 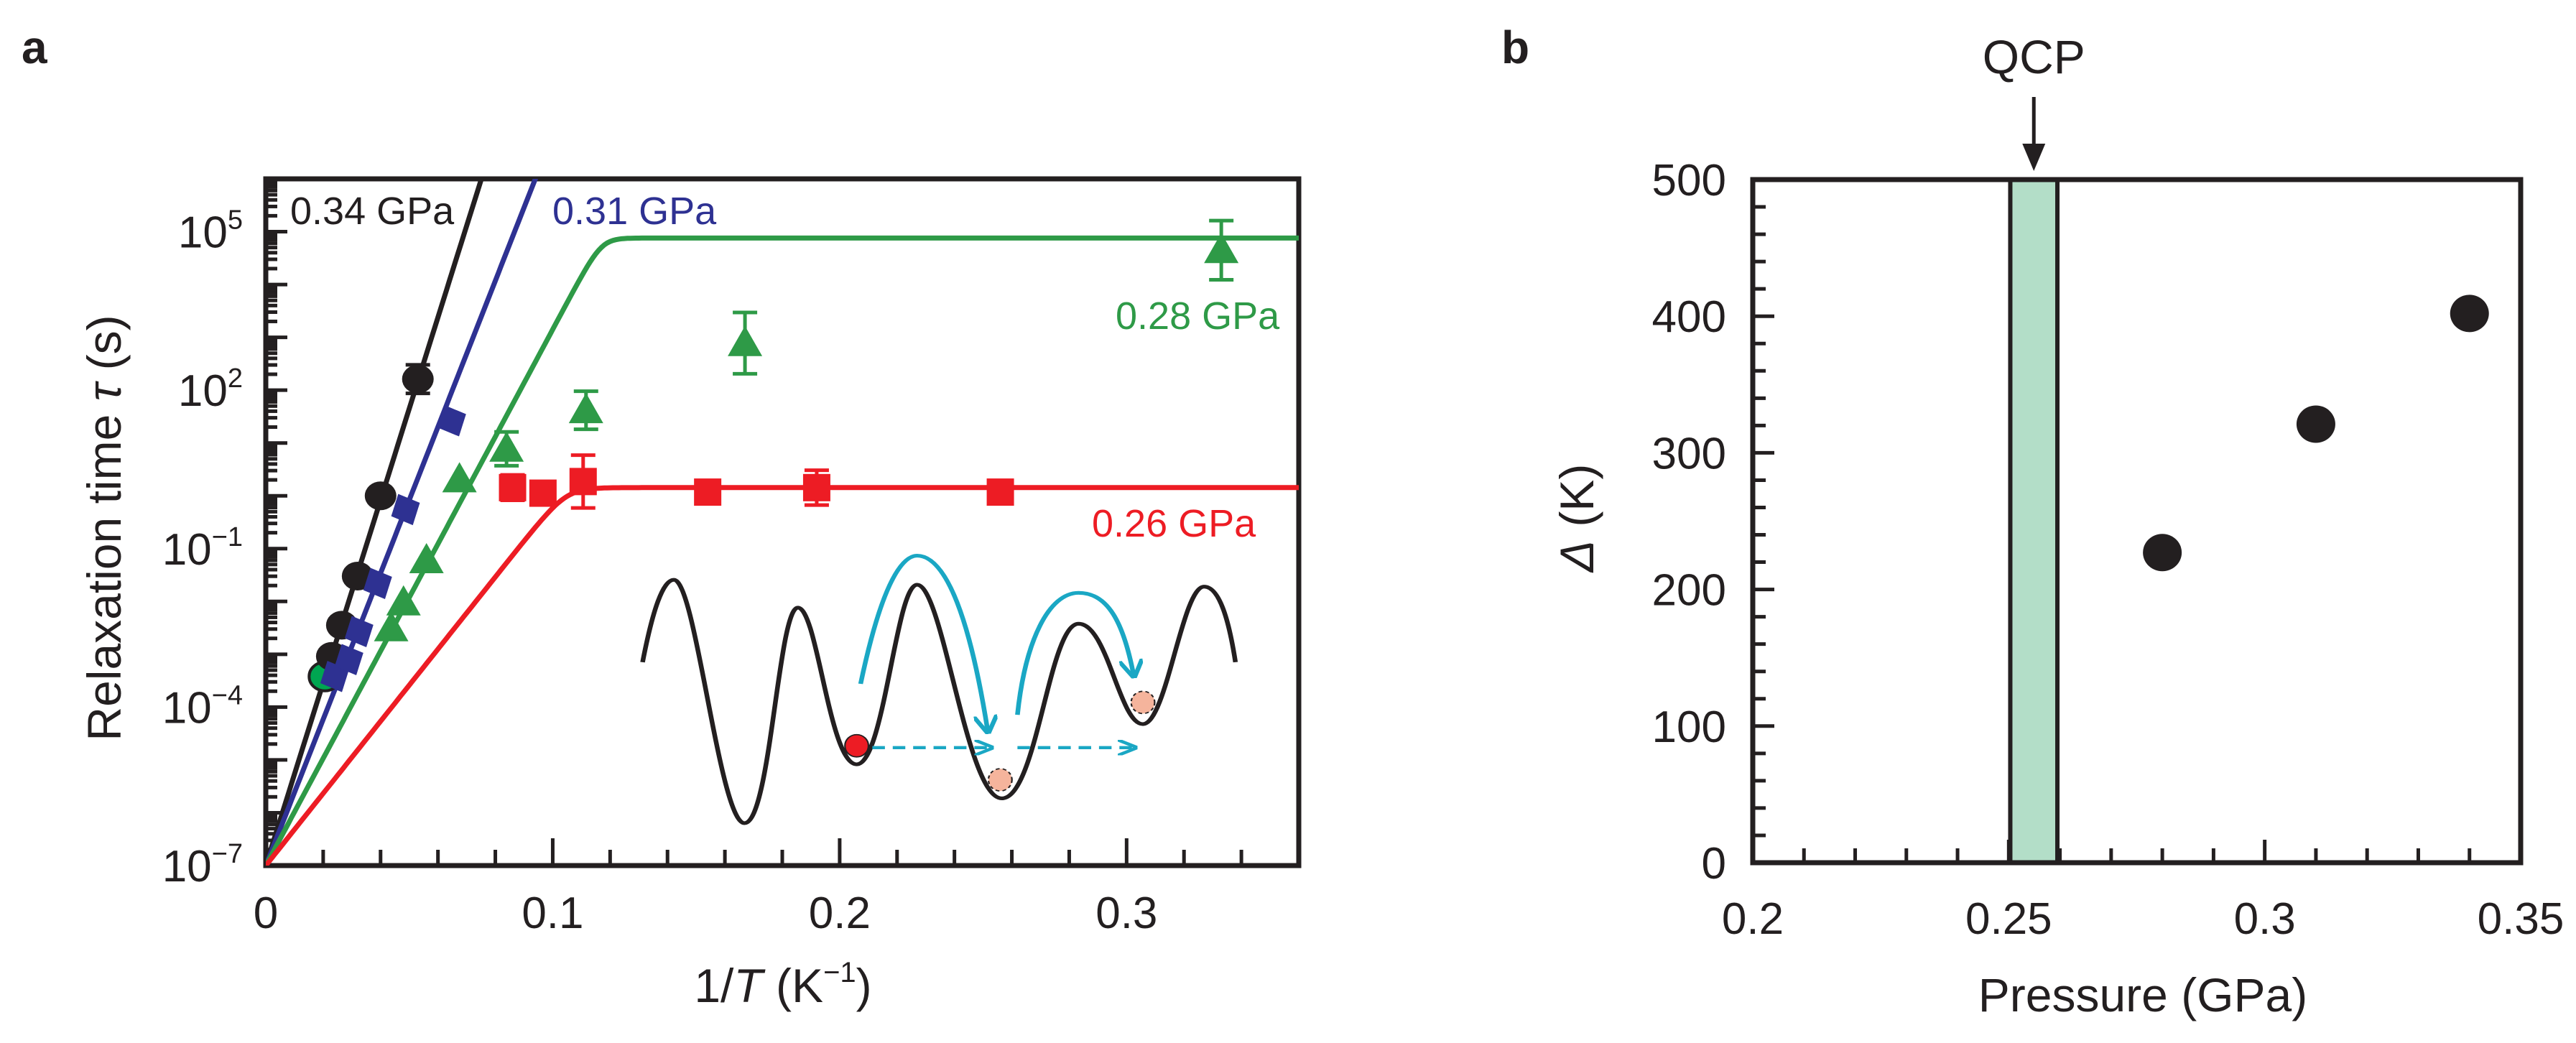 What do you see at coordinates (1174, 523) in the screenshot?
I see `series-label: 0.26 GPa` at bounding box center [1174, 523].